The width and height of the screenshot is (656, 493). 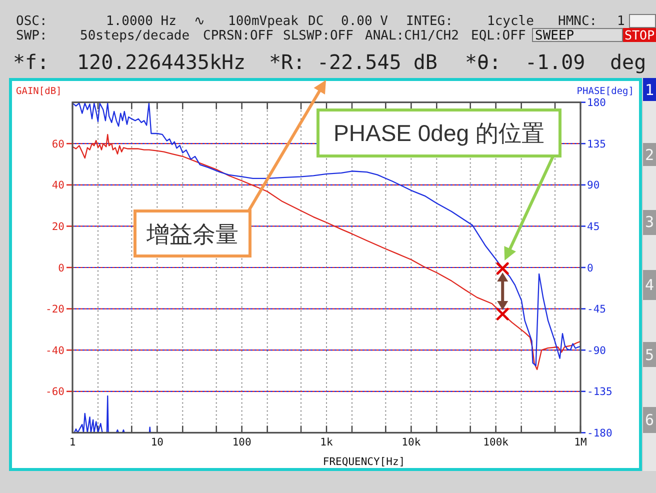 What do you see at coordinates (596, 350) in the screenshot?
I see `y2-tick-label: -90` at bounding box center [596, 350].